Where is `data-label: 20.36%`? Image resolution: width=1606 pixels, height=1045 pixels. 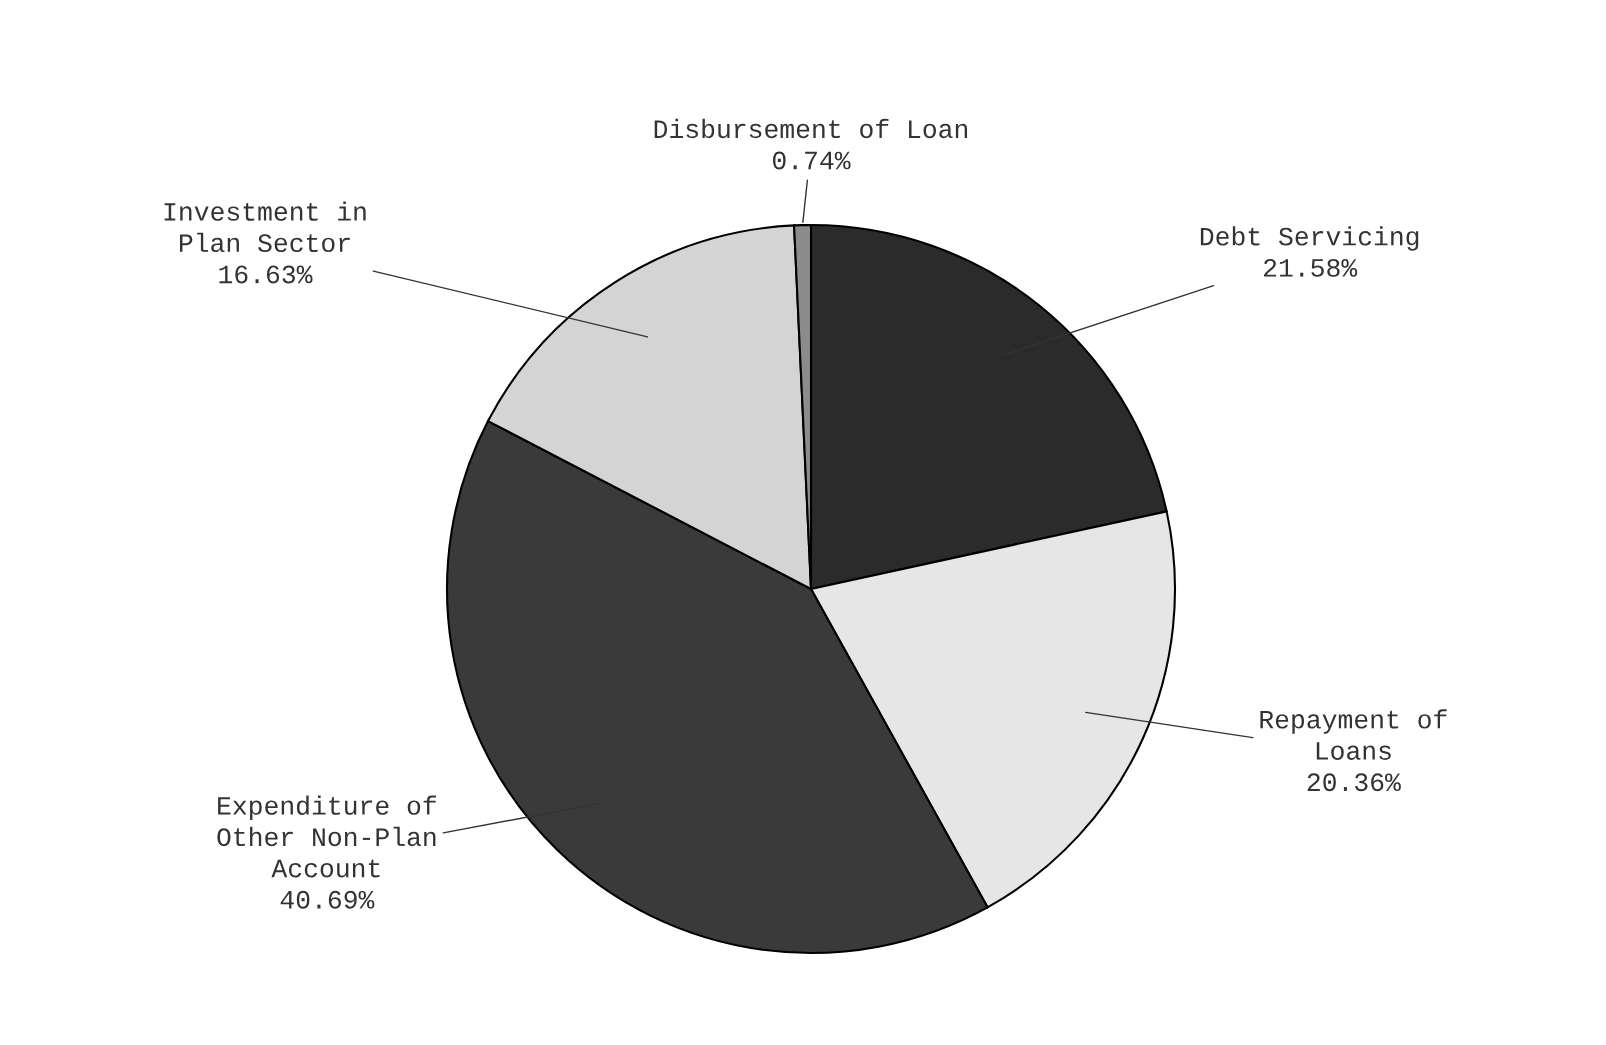
data-label: 20.36% is located at coordinates (1354, 782).